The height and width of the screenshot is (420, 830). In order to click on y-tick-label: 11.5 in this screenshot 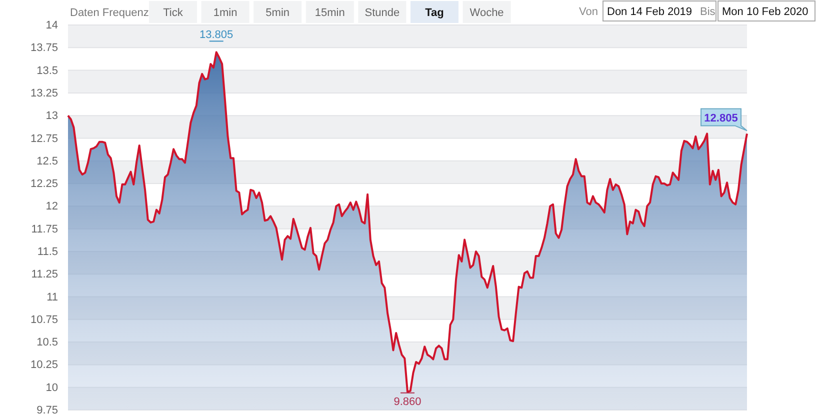, I will do `click(47, 252)`.